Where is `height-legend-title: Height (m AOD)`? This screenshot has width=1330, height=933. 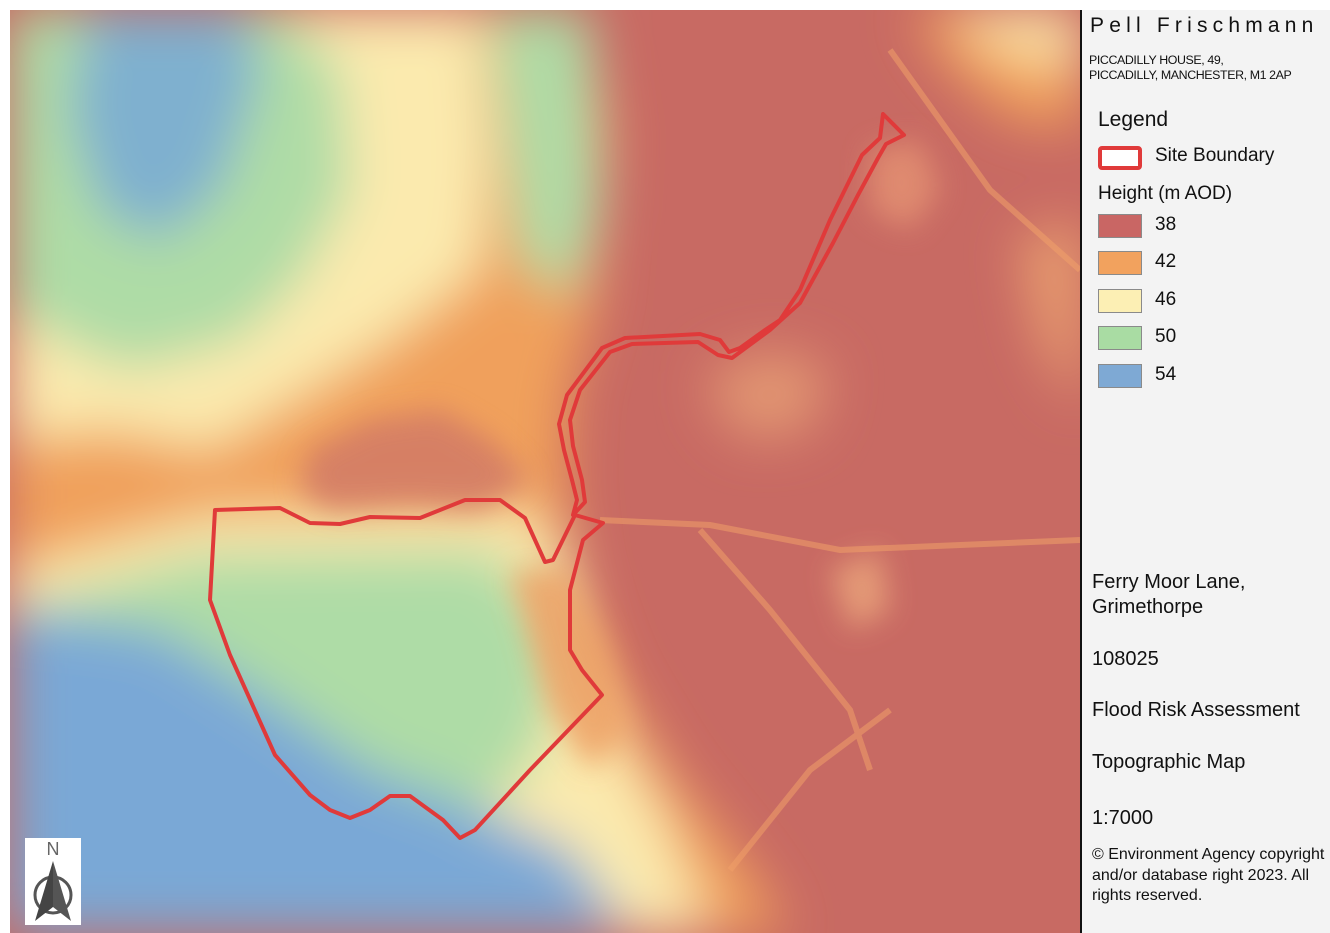
height-legend-title: Height (m AOD) is located at coordinates (1165, 193).